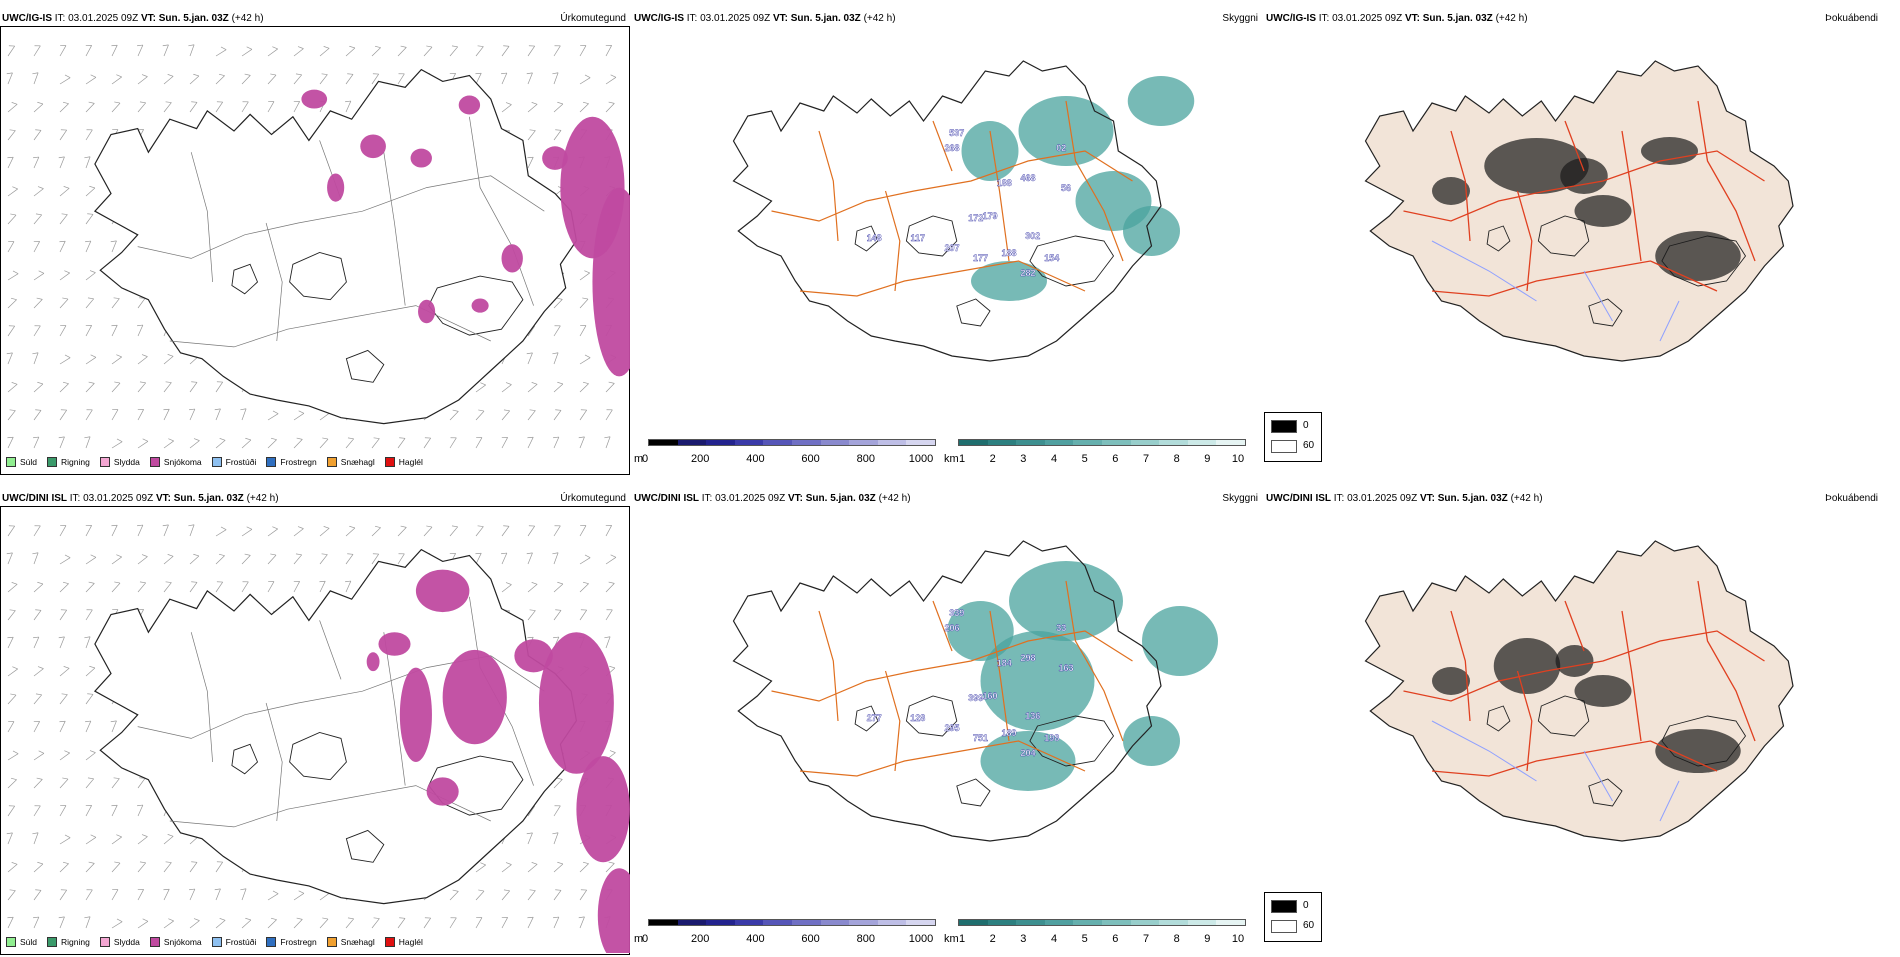  I want to click on legend-item: Snæhagl, so click(350, 942).